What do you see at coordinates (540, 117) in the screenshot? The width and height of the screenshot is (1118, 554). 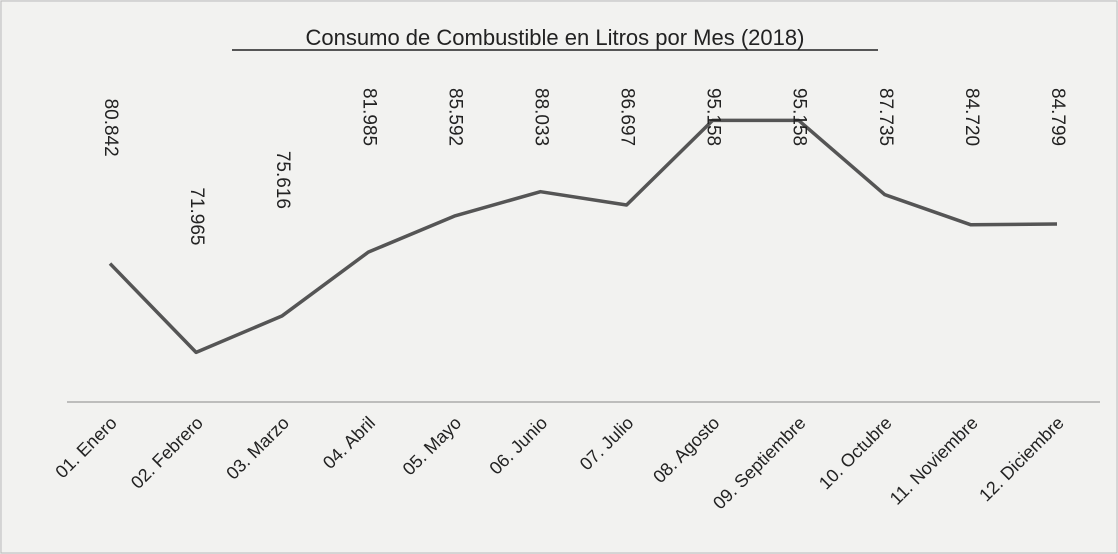 I see `data-label: 88.033` at bounding box center [540, 117].